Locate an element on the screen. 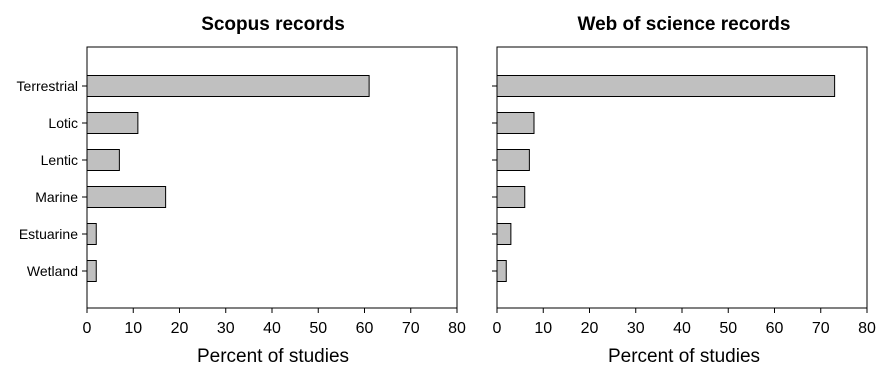 The height and width of the screenshot is (366, 881). scopus-category-label: Lotic is located at coordinates (63, 123).